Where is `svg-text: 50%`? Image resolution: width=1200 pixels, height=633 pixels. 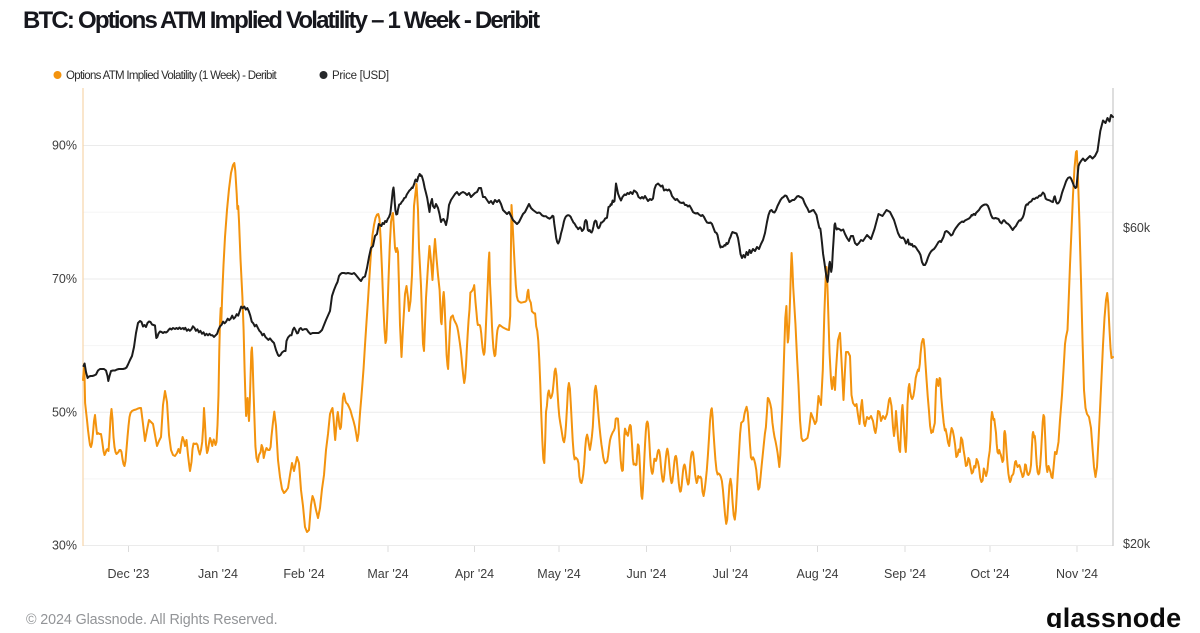 svg-text: 50% is located at coordinates (64, 412).